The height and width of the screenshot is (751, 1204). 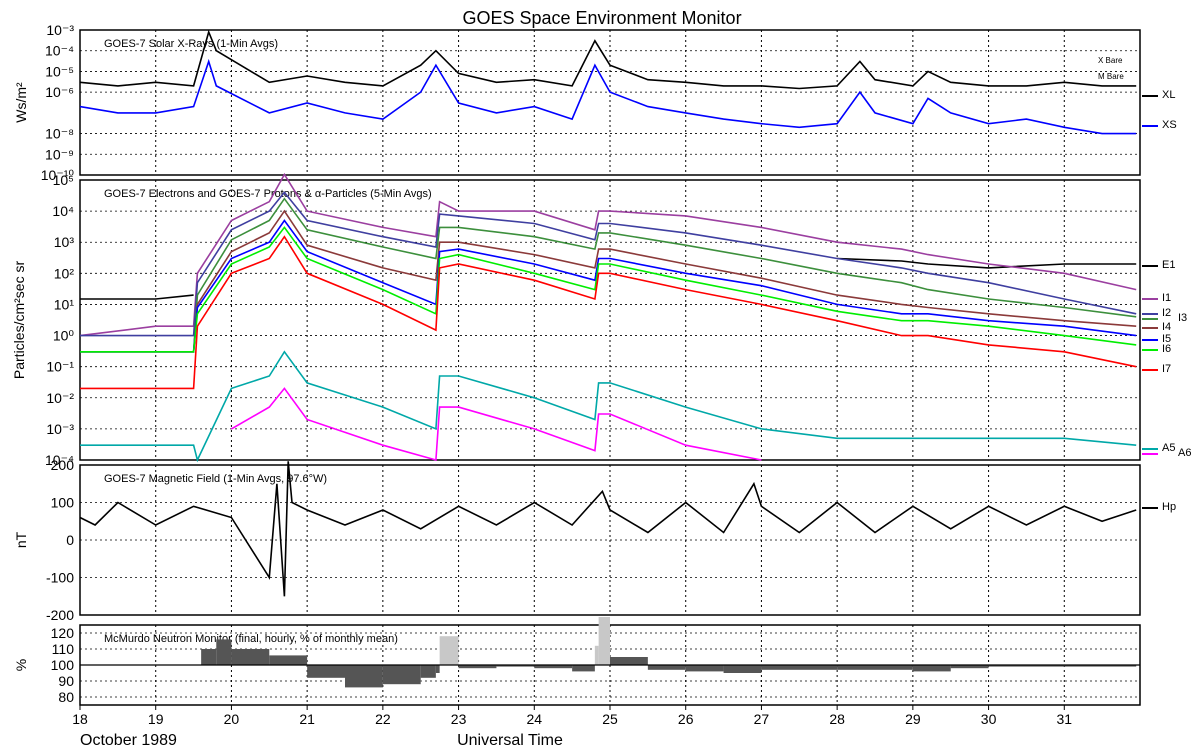 I want to click on x-tick-label: 29, so click(x=913, y=719).